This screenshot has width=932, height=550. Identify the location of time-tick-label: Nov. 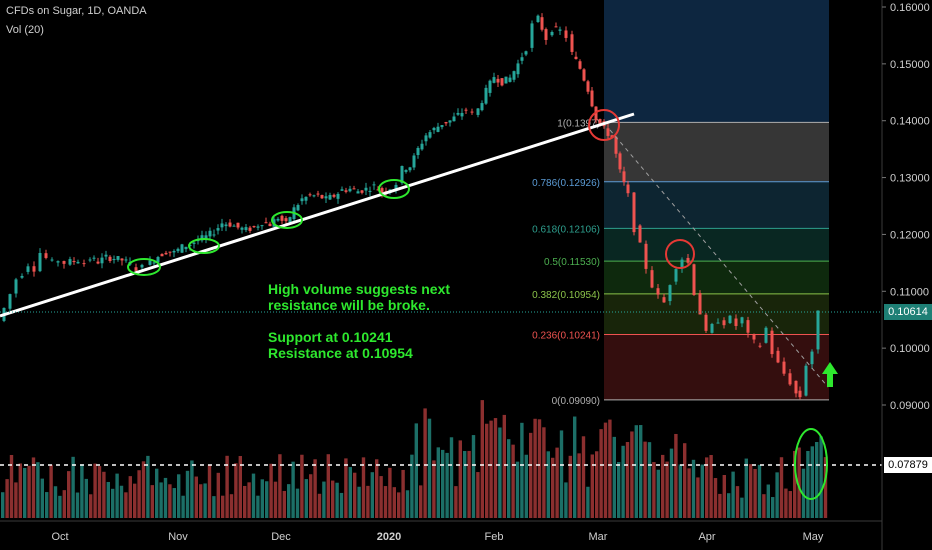
(178, 537).